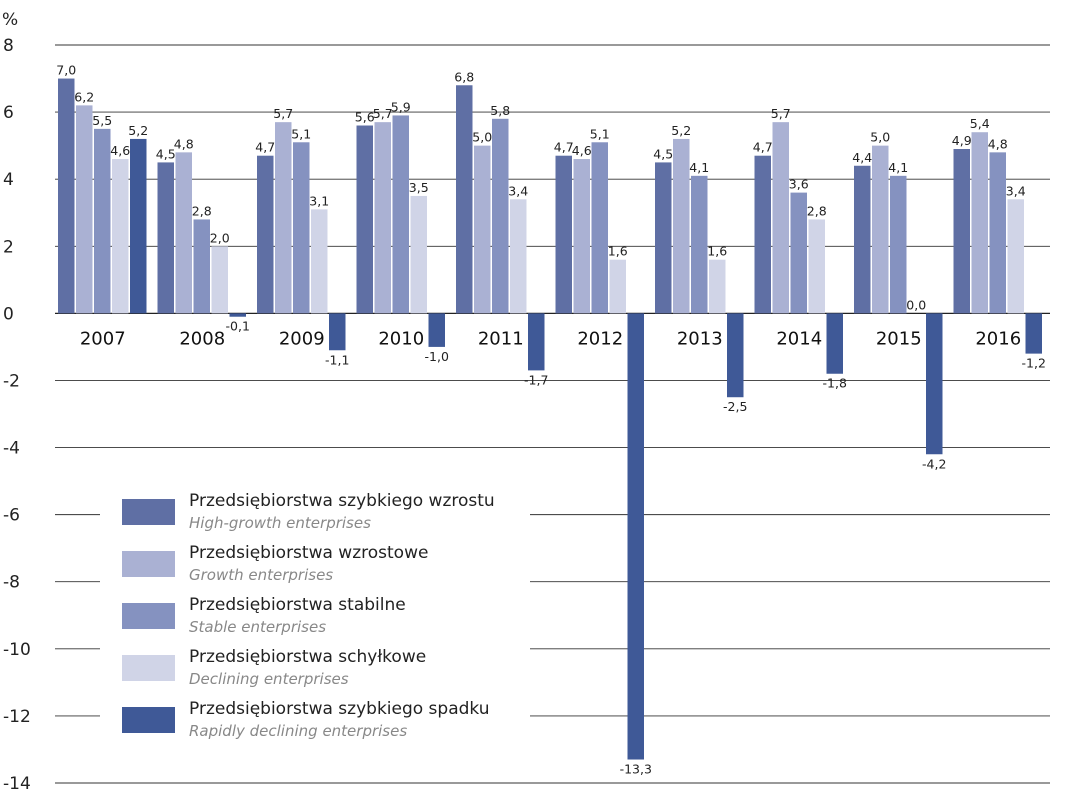  What do you see at coordinates (835, 383) in the screenshot?
I see `data-label: -1,8` at bounding box center [835, 383].